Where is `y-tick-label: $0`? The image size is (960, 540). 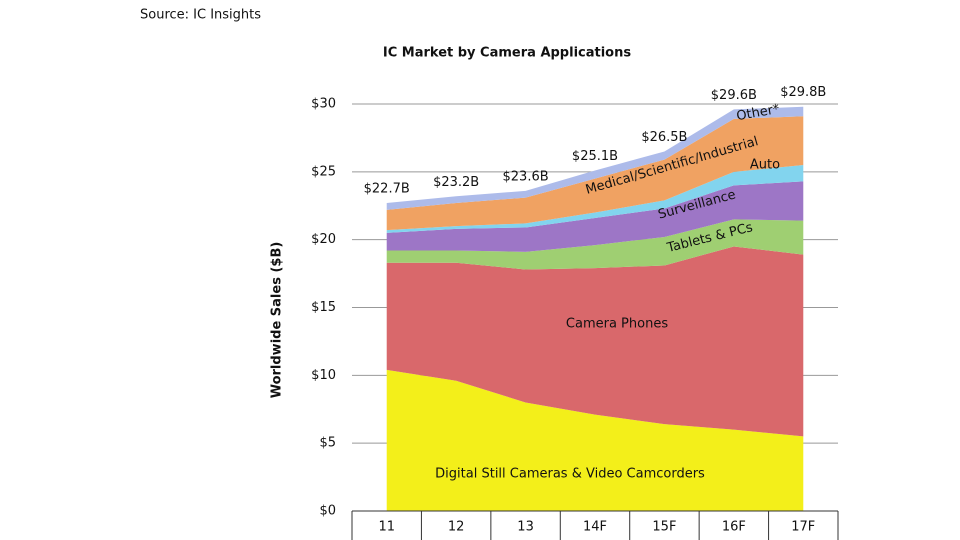 y-tick-label: $0 is located at coordinates (327, 511).